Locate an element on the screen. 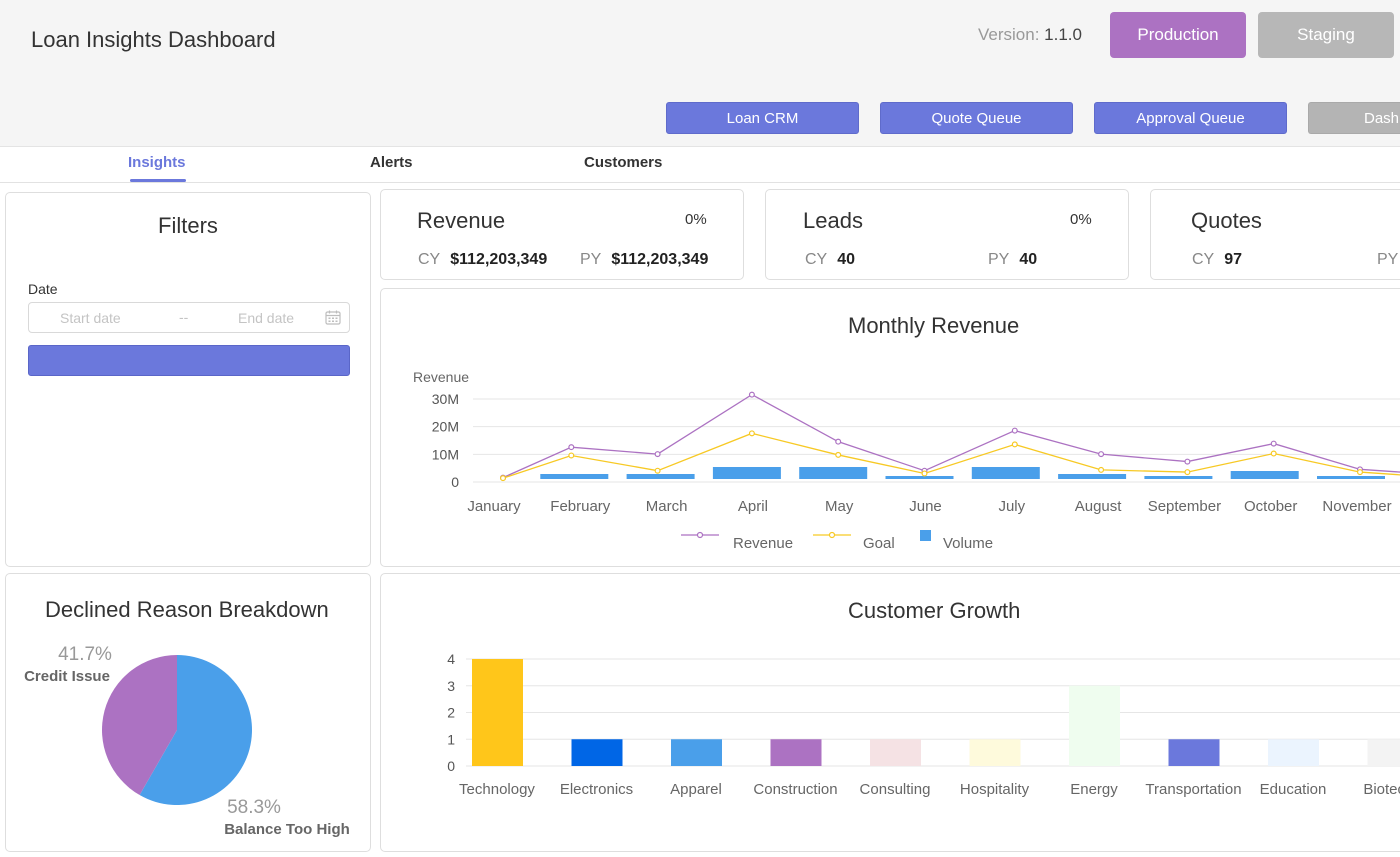 The image size is (1400, 857). version-value: 1.1.0 is located at coordinates (1063, 34).